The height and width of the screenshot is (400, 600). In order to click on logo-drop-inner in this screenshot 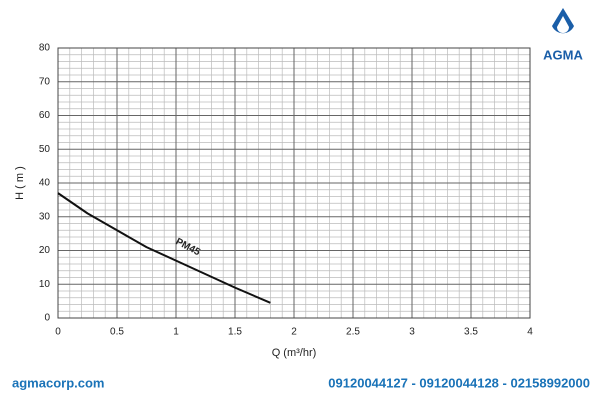, I will do `click(563, 24)`.